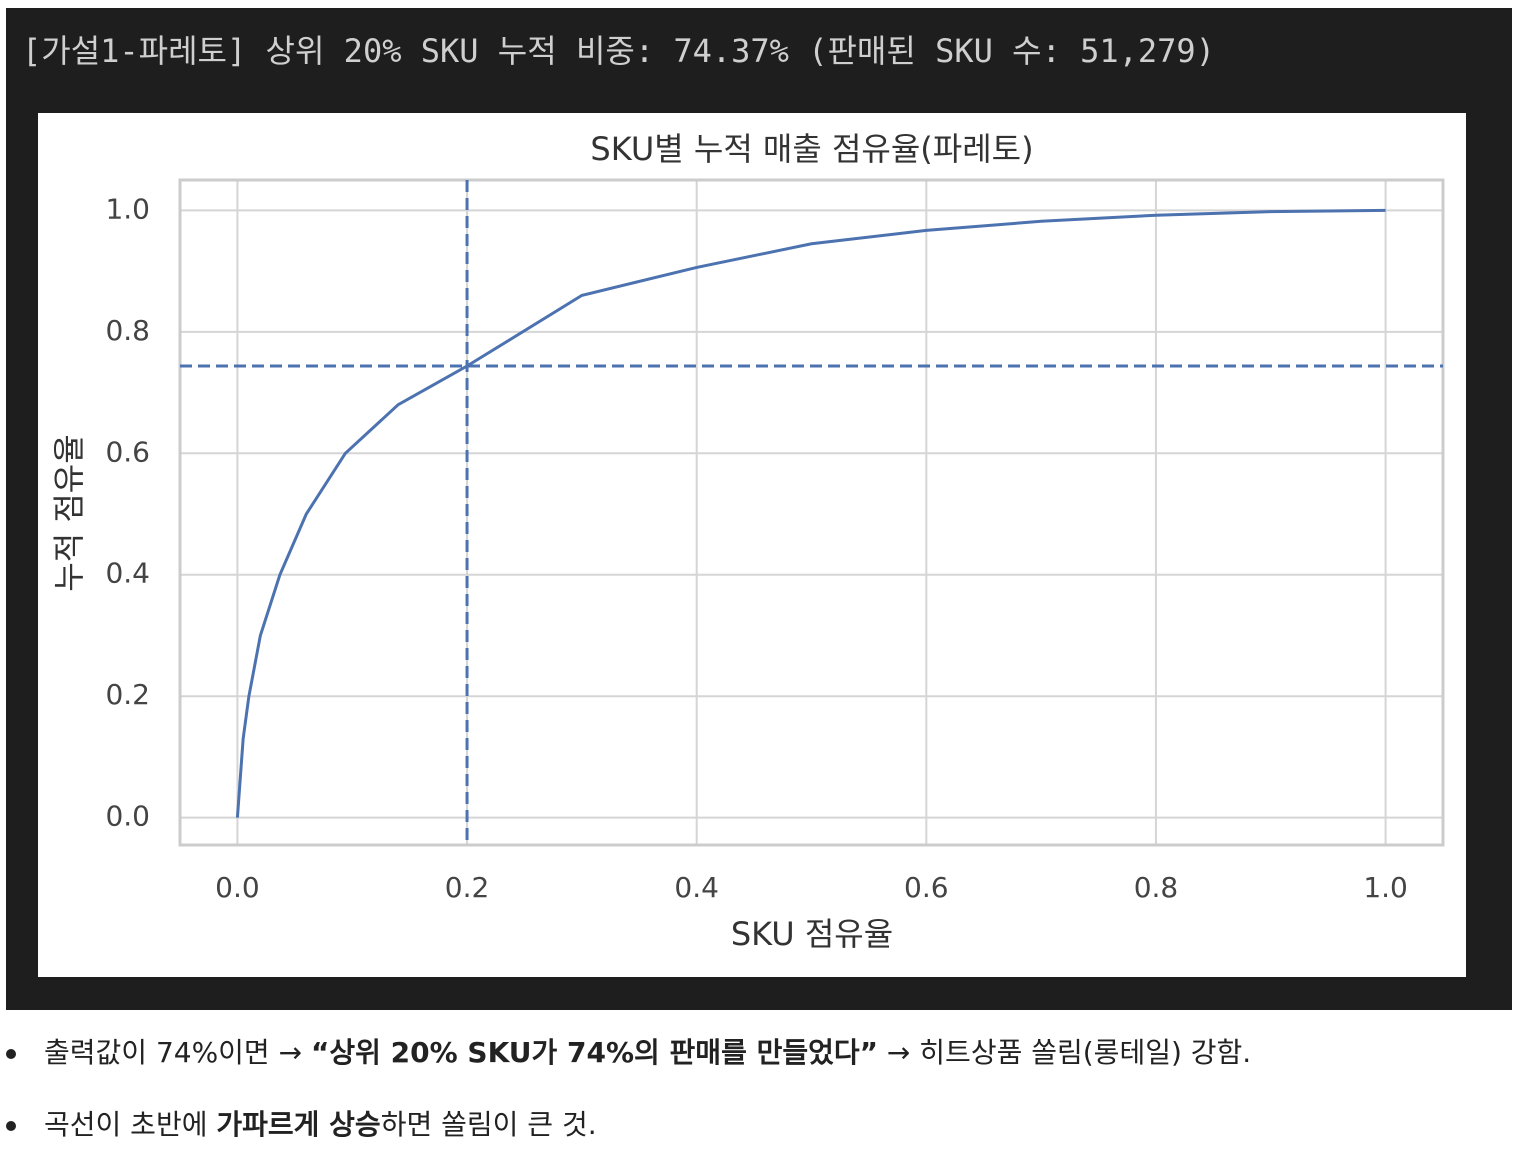 This screenshot has height=1172, width=1518. What do you see at coordinates (237, 887) in the screenshot?
I see `x-tick-label: 0.0` at bounding box center [237, 887].